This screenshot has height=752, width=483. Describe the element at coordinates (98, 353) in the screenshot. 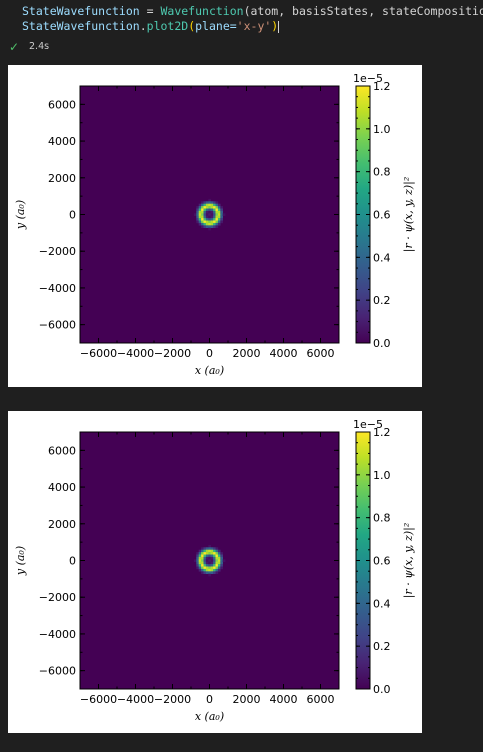

I see `x-tick-label: −6000` at that location.